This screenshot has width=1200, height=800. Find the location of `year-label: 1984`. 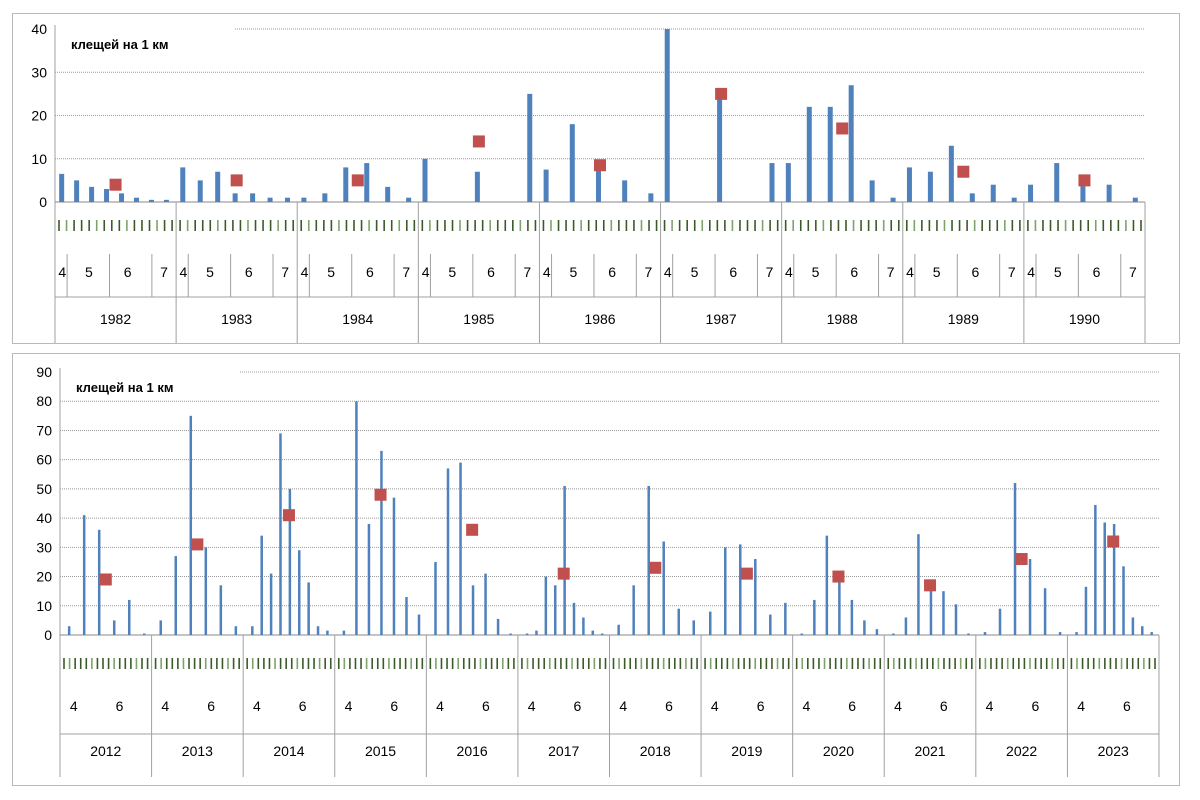

year-label: 1984 is located at coordinates (357, 319).